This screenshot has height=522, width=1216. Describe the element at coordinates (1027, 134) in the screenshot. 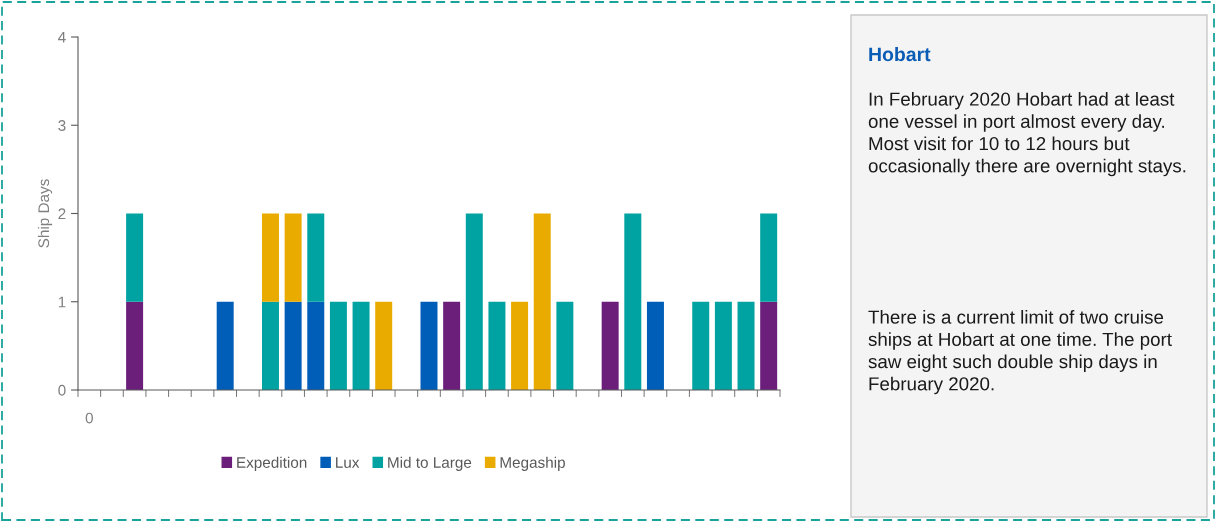

I see `text: In February 2020 Hobart had at least one vessel in port almost every day. Most visit for 10 to 12 hours but occasionally there are overnight stays.` at that location.